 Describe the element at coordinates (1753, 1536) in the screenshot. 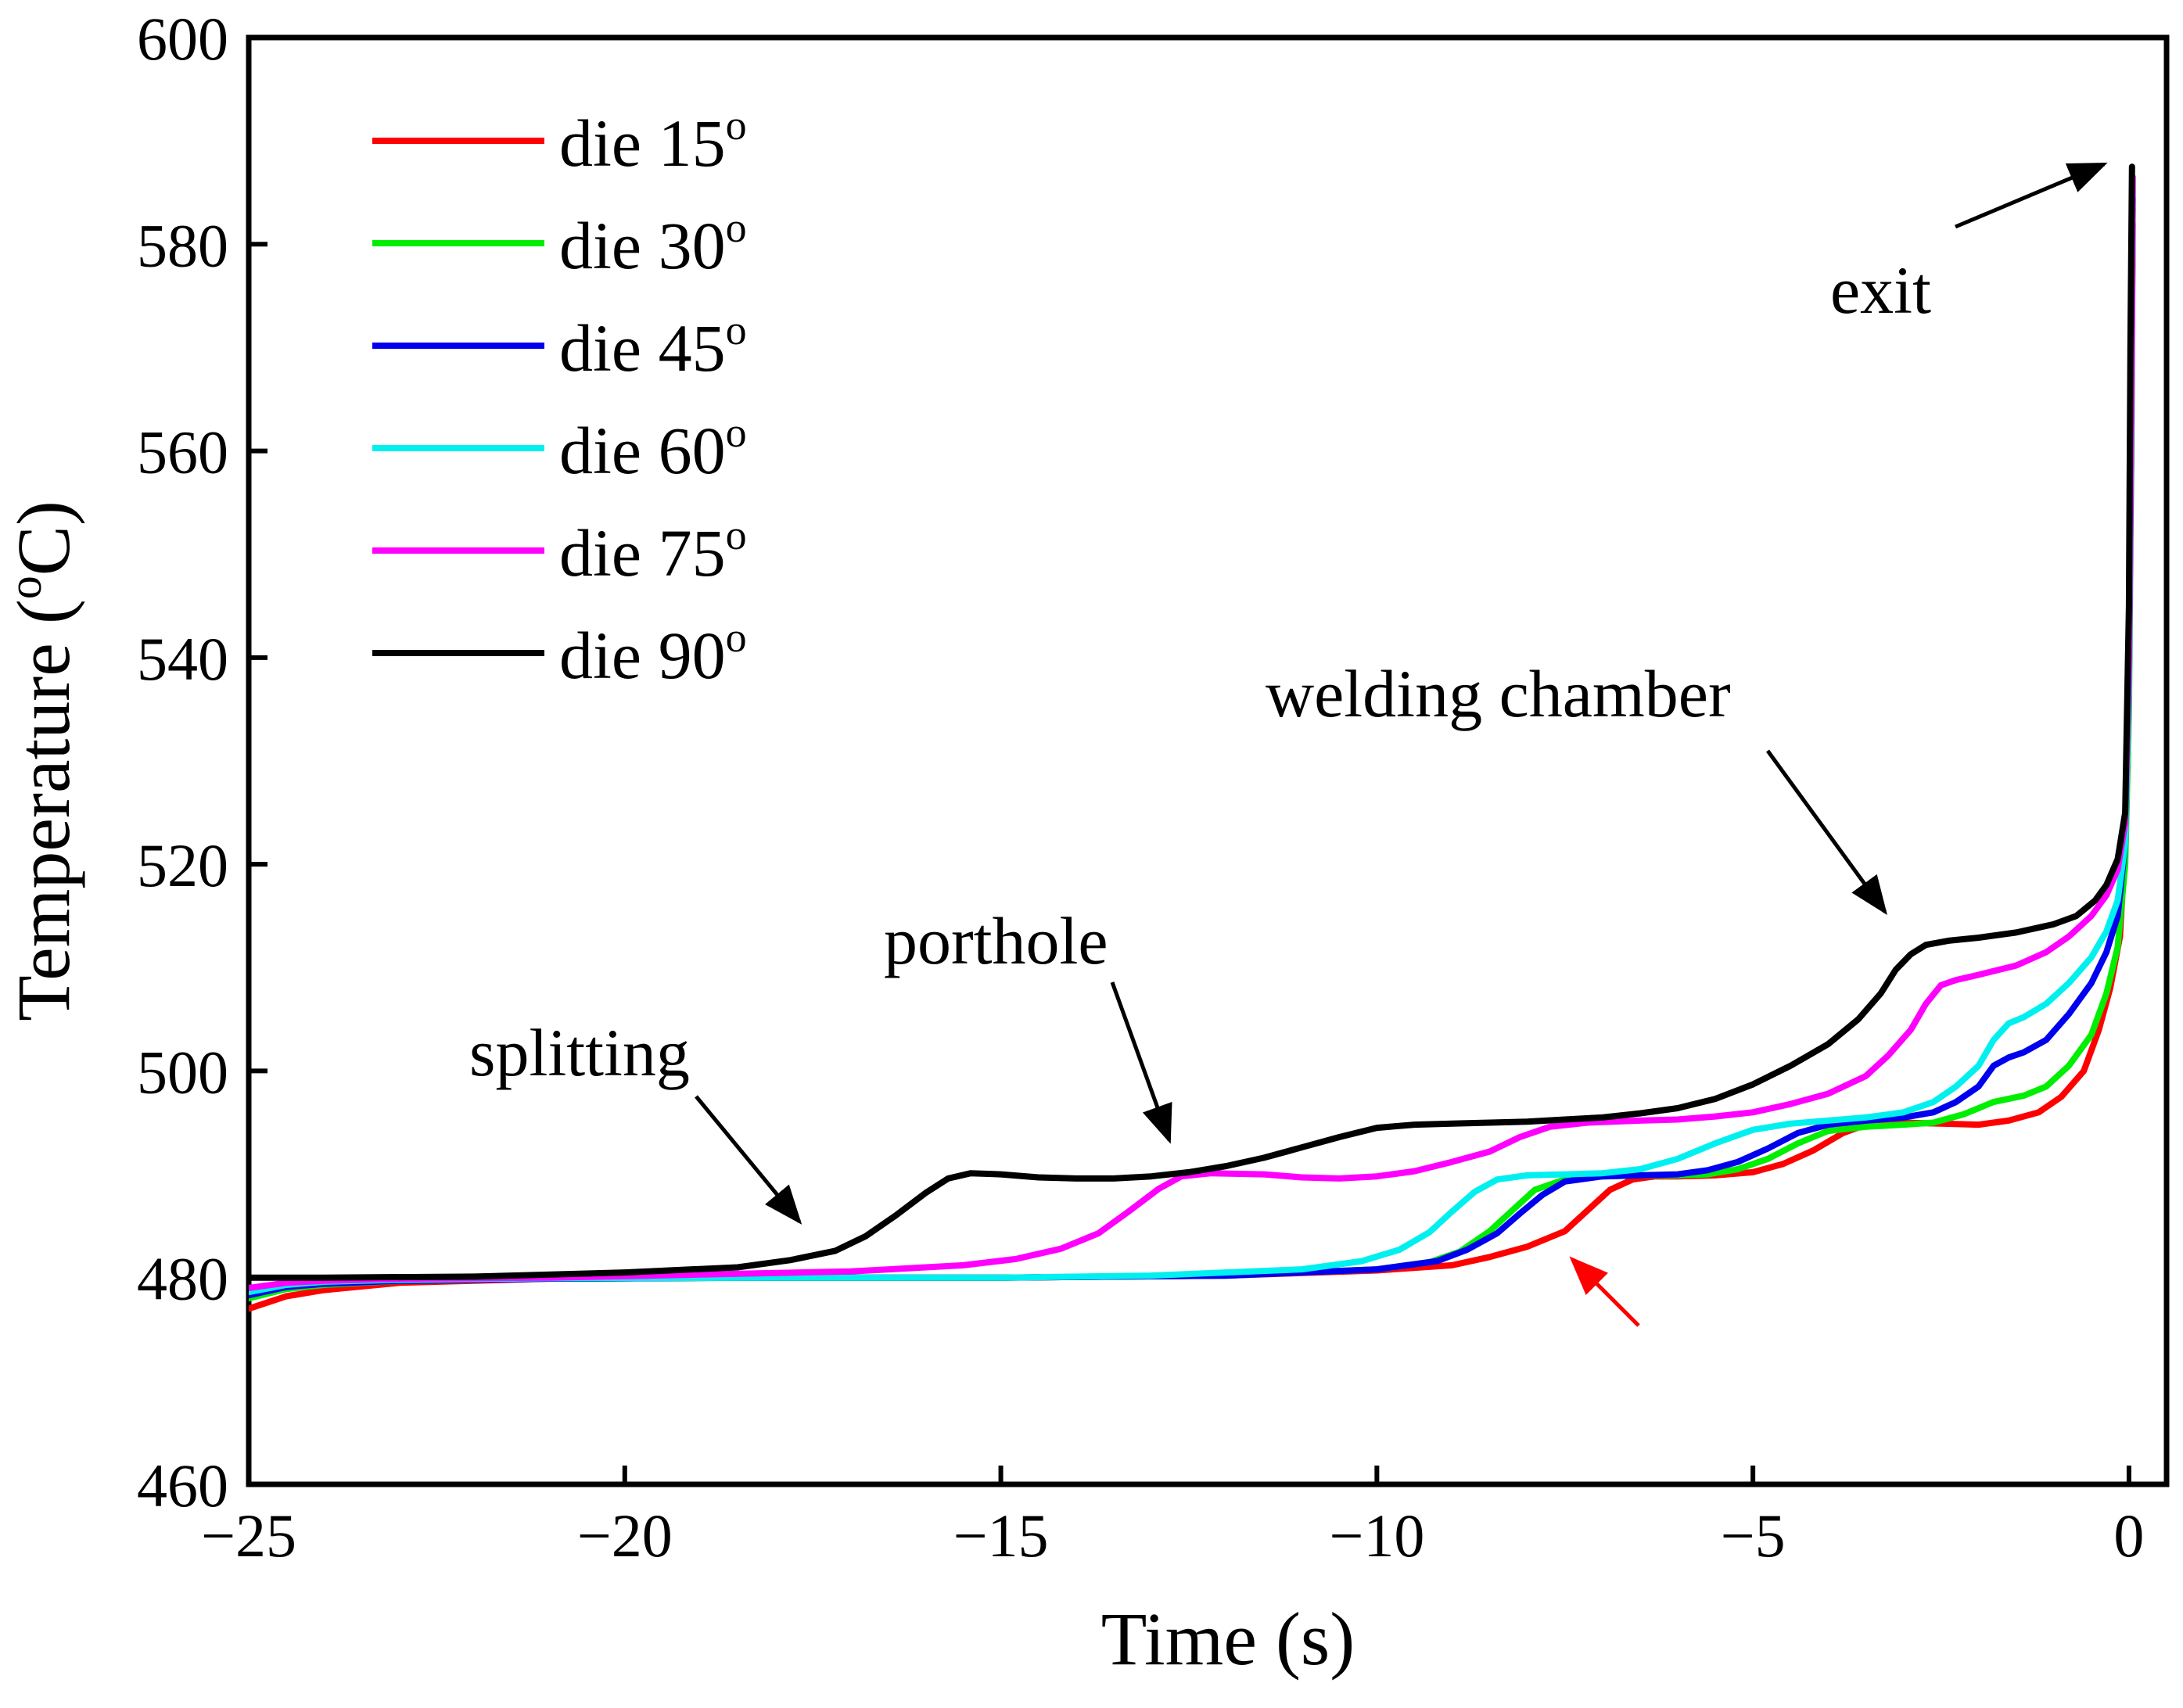

I see `x-tick-label: −5` at that location.